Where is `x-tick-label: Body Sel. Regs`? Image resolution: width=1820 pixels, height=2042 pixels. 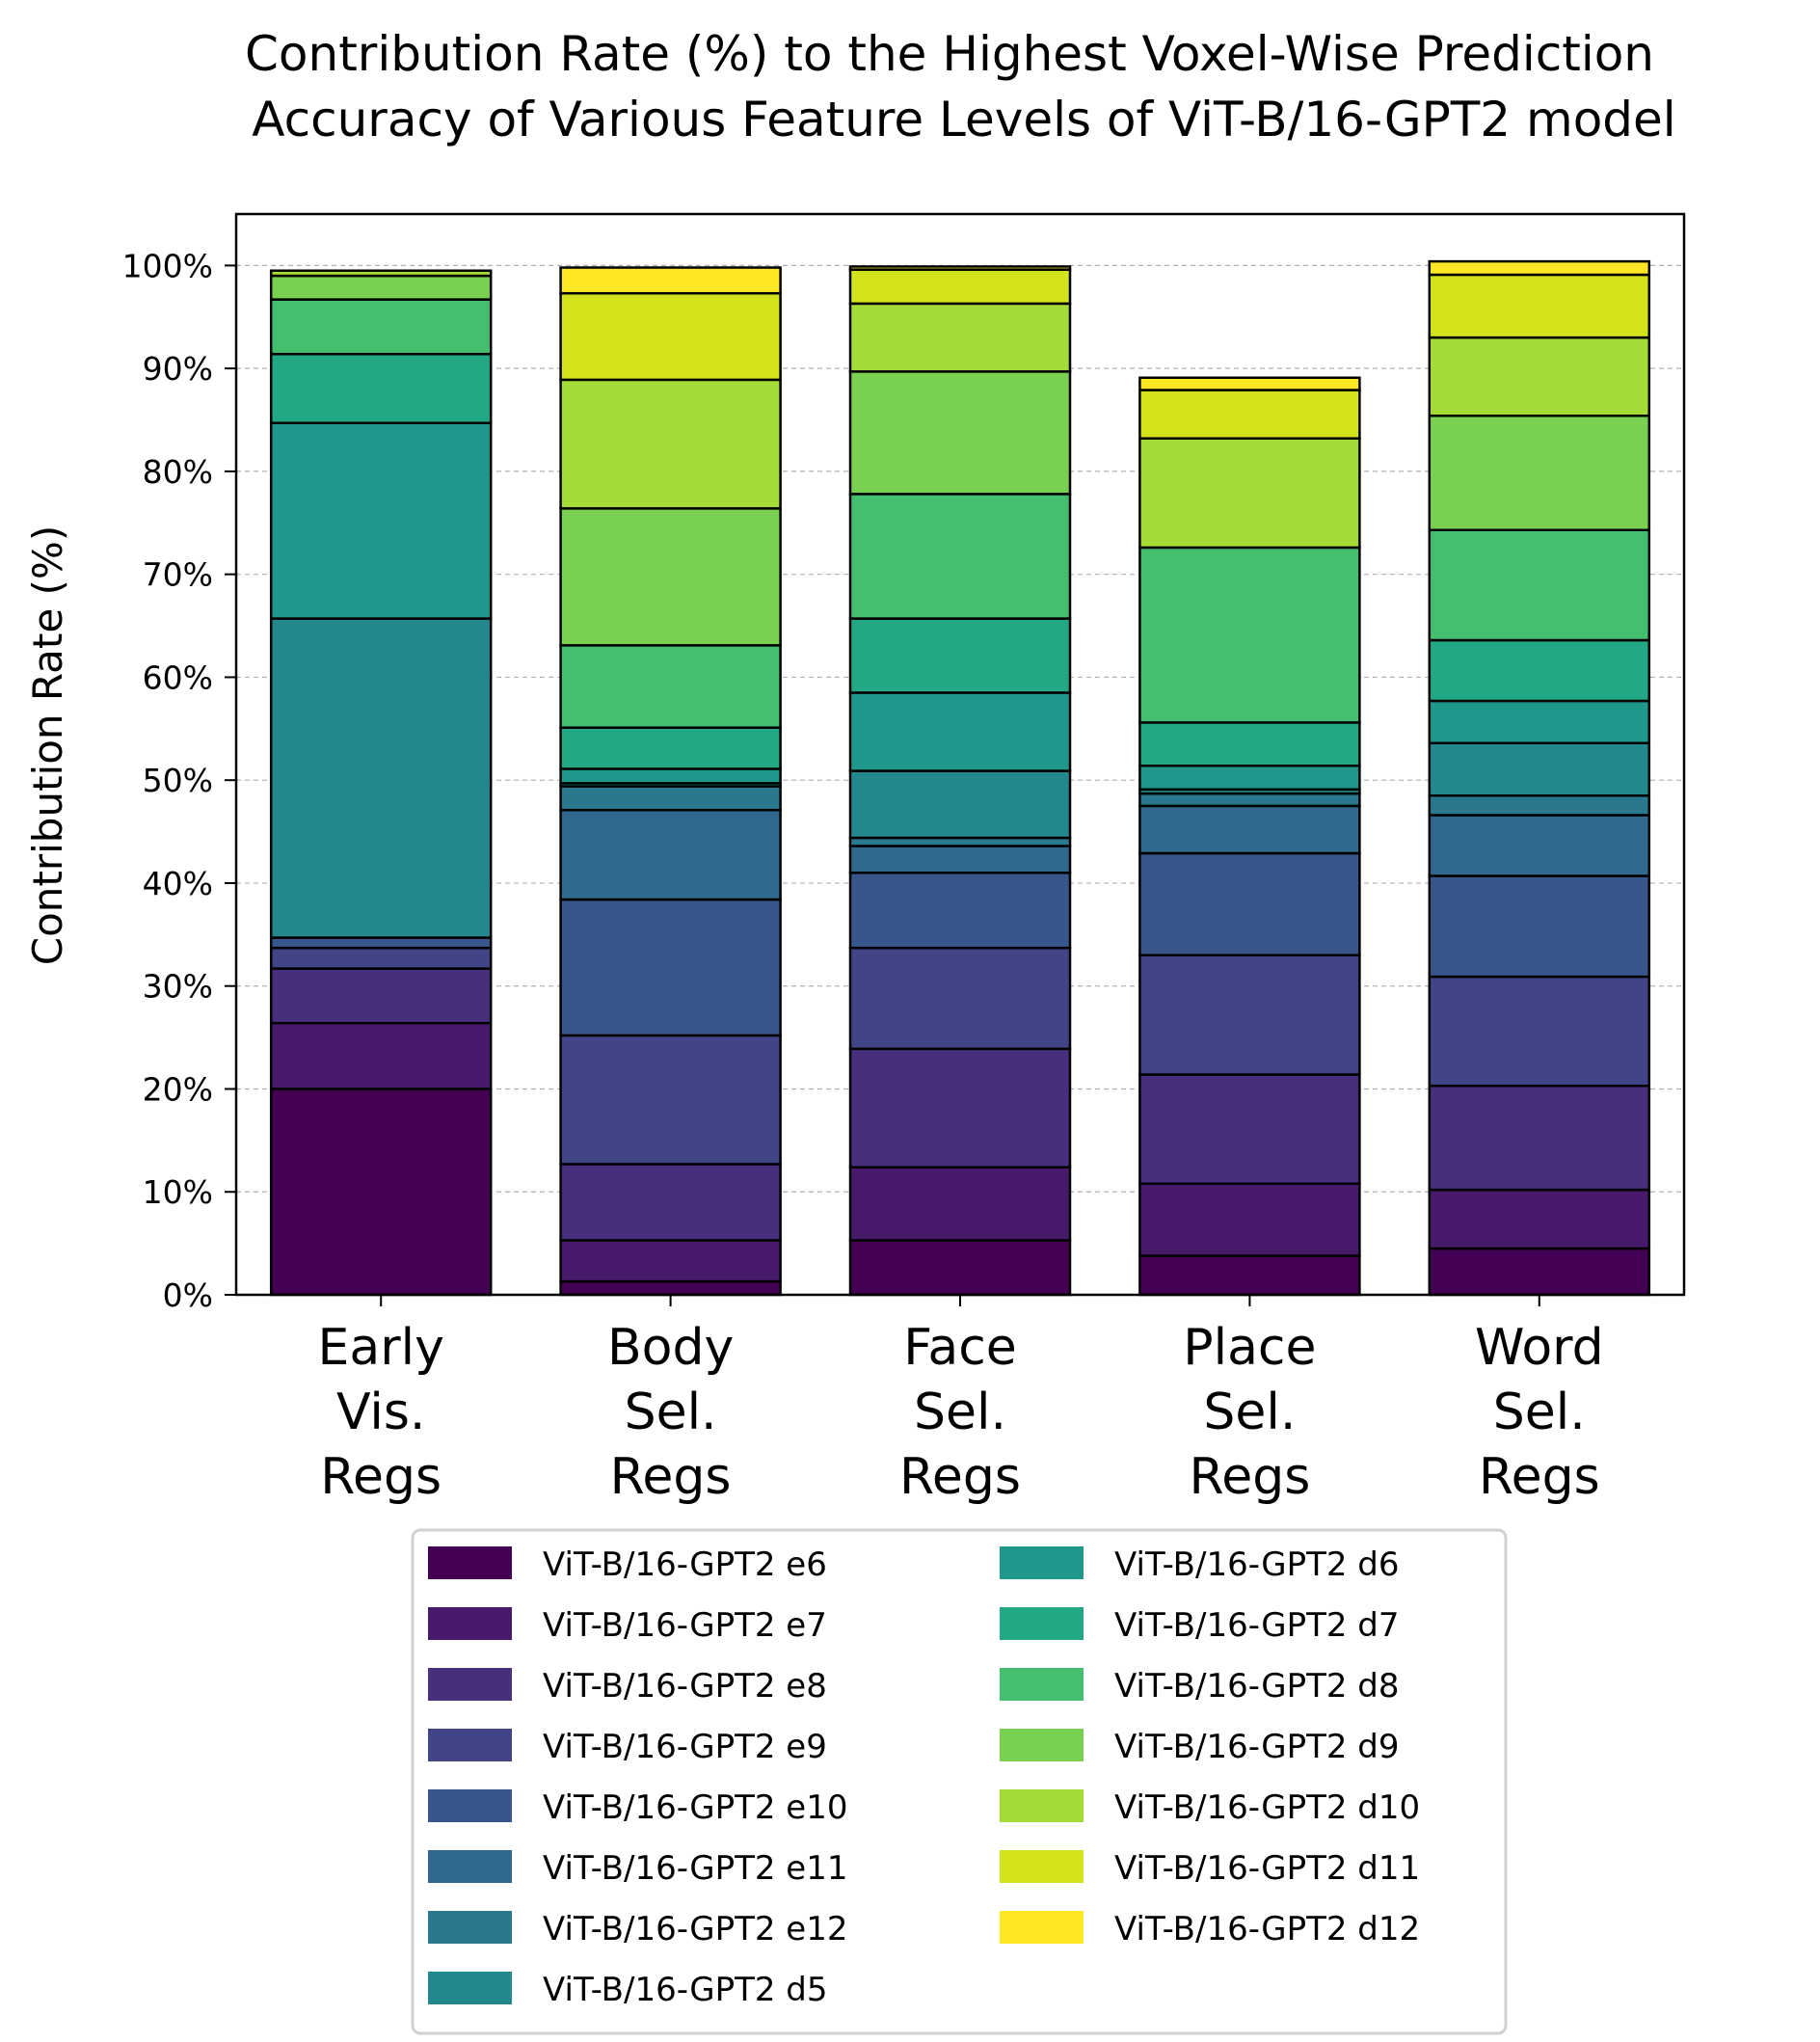 x-tick-label: Body Sel. Regs is located at coordinates (670, 1412).